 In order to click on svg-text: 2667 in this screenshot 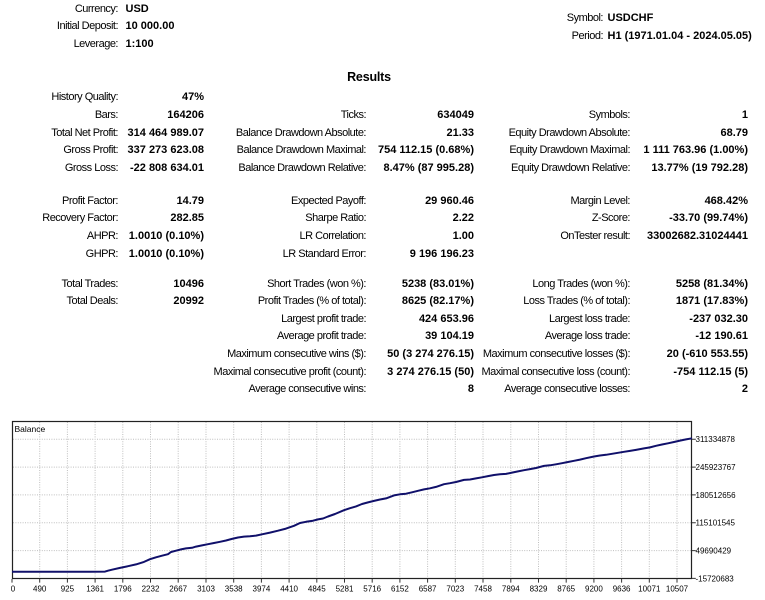, I will do `click(178, 589)`.